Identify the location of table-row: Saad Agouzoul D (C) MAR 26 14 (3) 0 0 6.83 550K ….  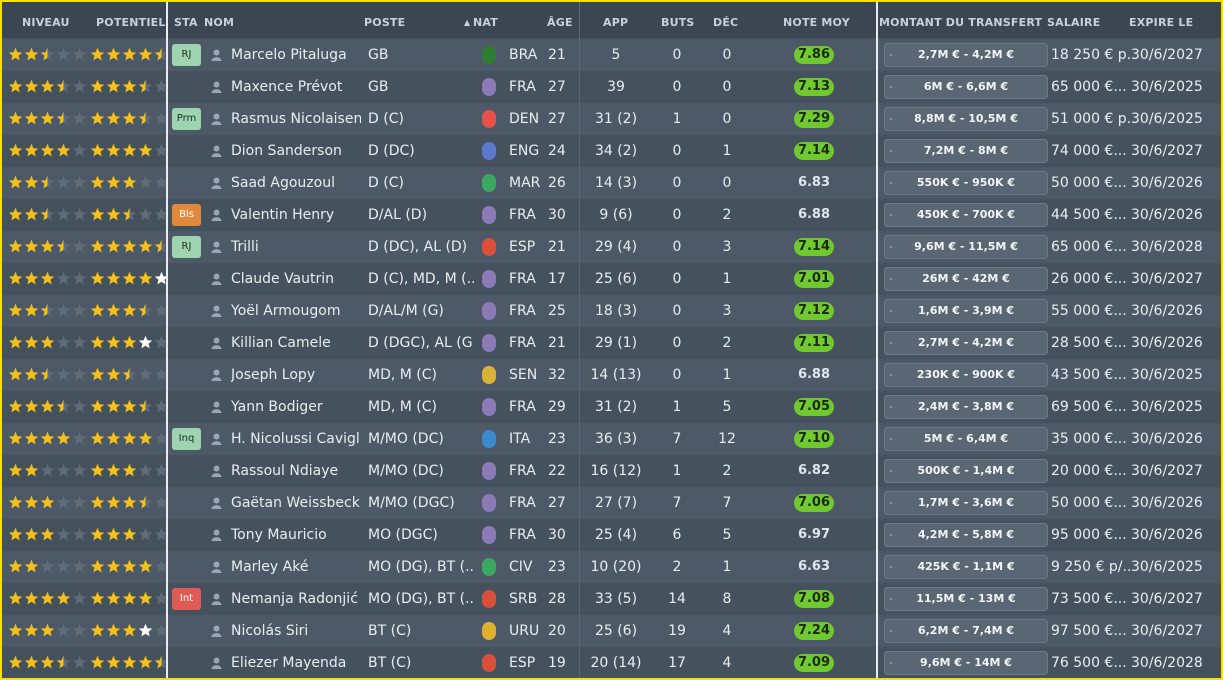
(611, 183).